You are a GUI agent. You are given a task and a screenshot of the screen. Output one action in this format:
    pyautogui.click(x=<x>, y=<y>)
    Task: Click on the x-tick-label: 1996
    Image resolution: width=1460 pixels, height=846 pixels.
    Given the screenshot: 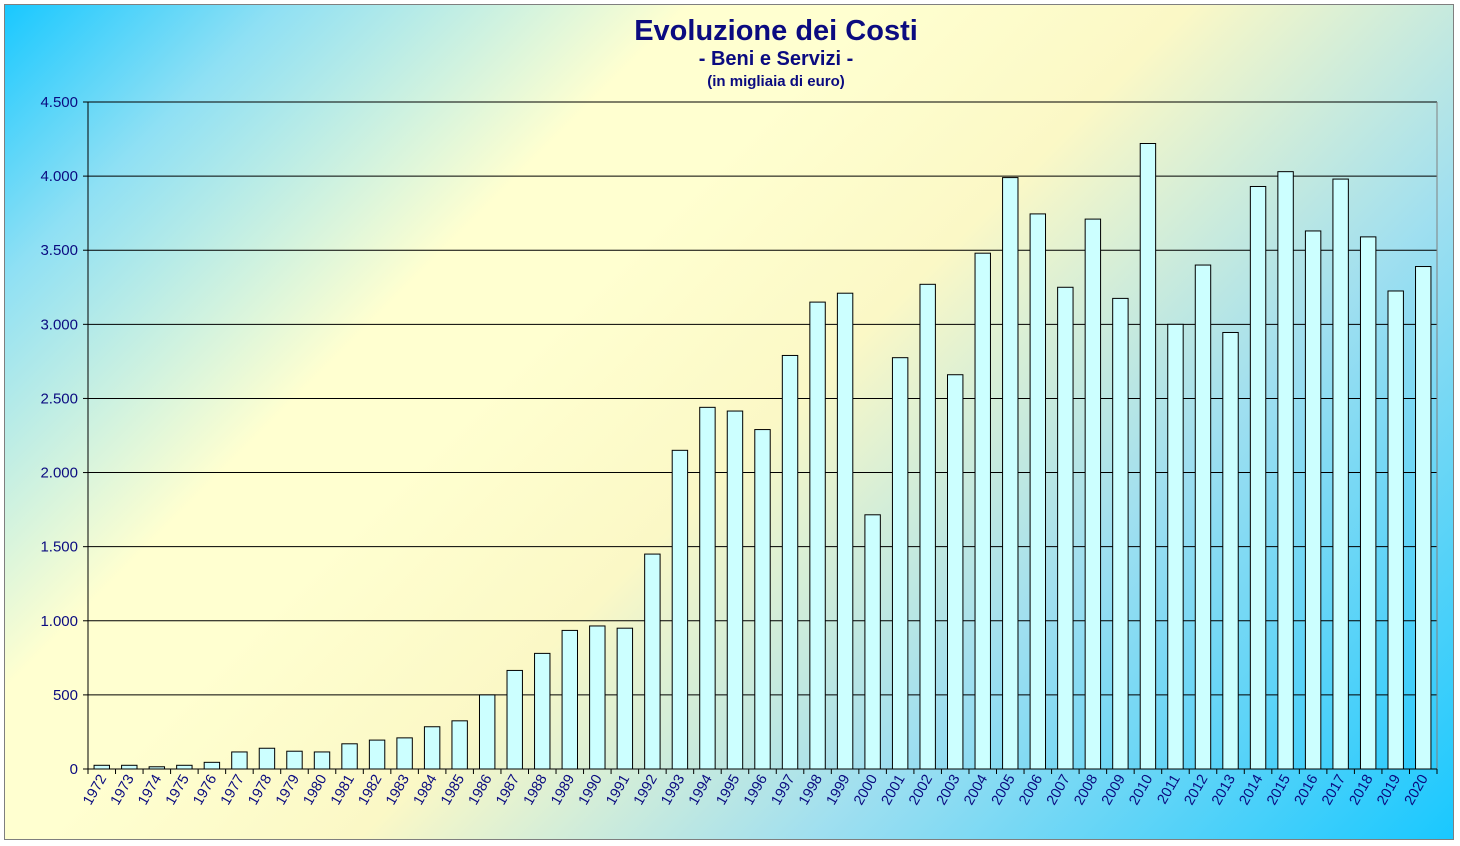 What is the action you would take?
    pyautogui.click(x=756, y=790)
    